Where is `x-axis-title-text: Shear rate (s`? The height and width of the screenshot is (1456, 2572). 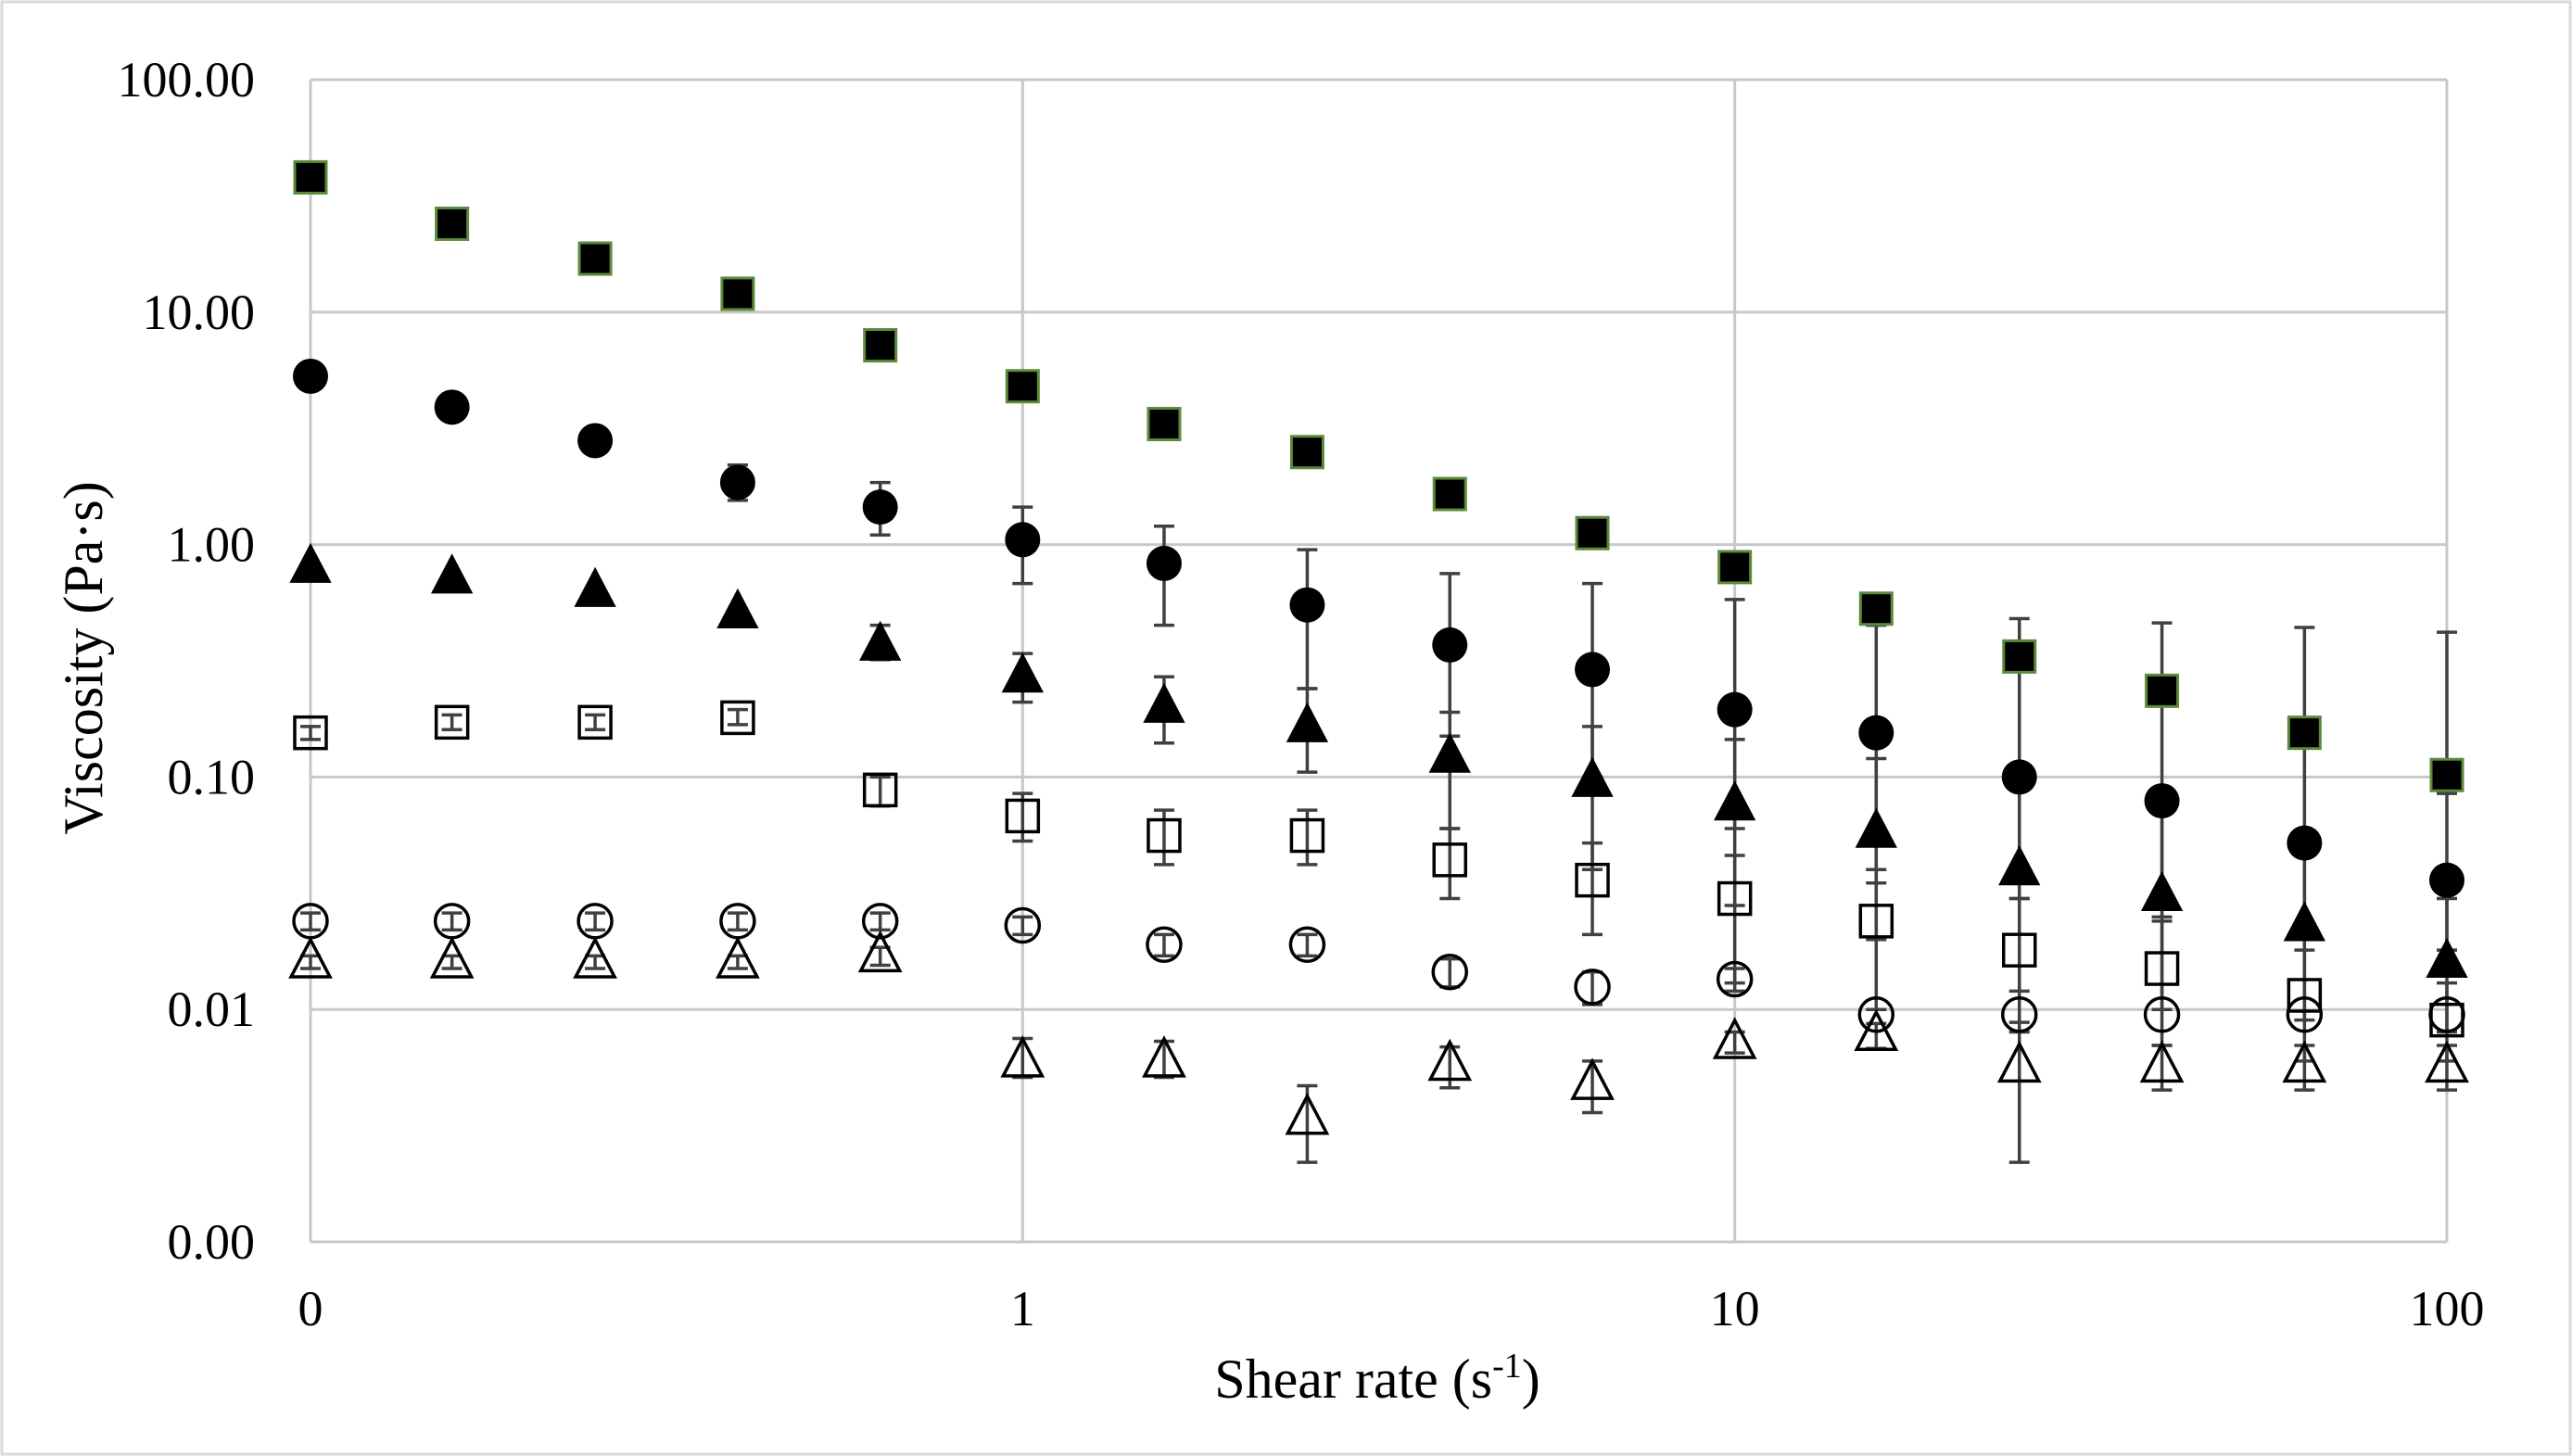 x-axis-title-text: Shear rate (s is located at coordinates (1353, 1379).